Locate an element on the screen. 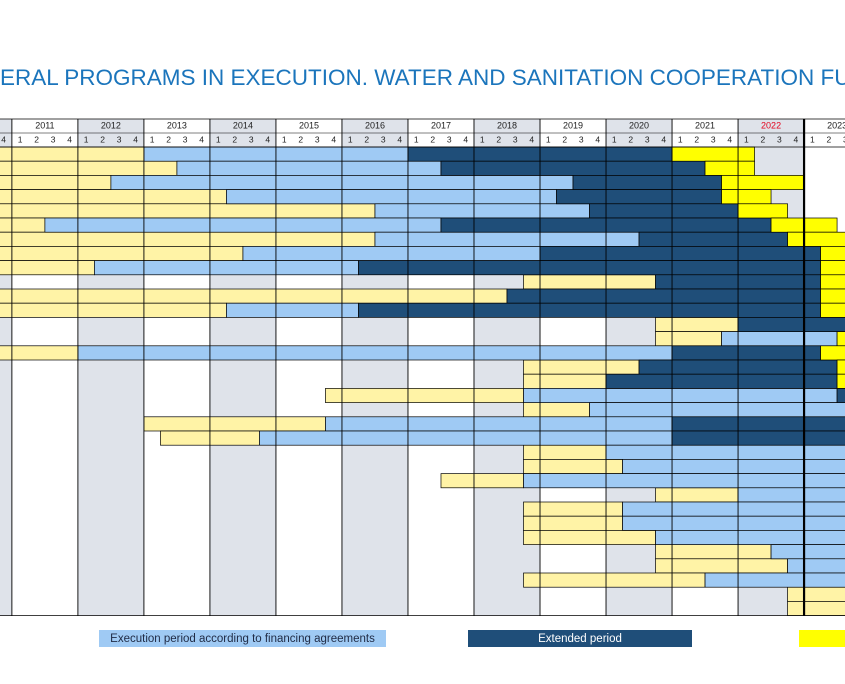 This screenshot has width=845, height=684. year-label: 2018 is located at coordinates (507, 125).